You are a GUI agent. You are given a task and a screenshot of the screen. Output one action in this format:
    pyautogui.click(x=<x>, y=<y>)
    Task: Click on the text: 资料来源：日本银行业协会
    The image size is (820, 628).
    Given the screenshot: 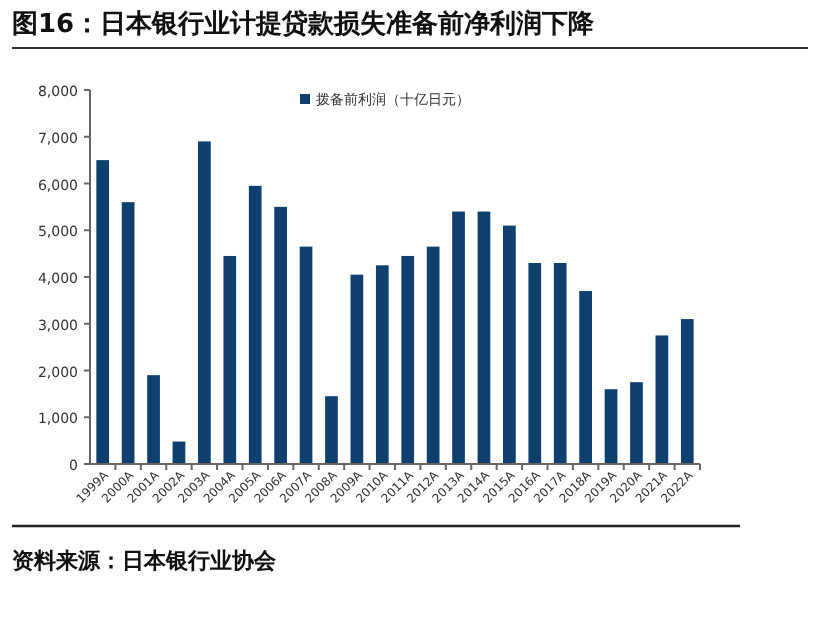 What is the action you would take?
    pyautogui.click(x=145, y=561)
    